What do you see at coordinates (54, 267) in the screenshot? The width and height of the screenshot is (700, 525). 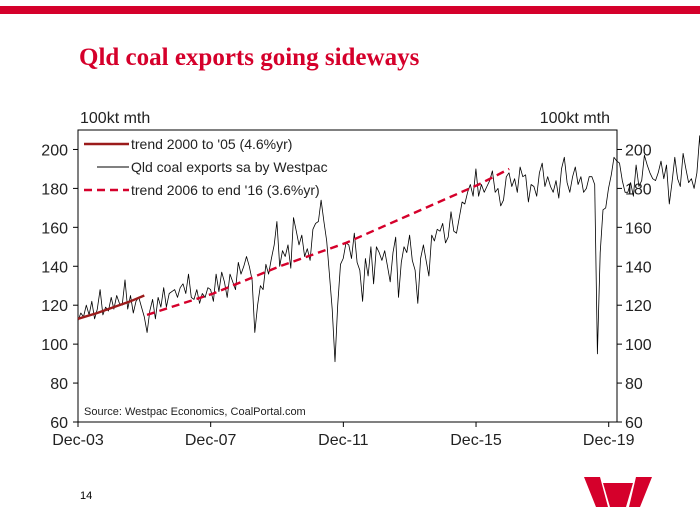 I see `y-tick-label-left: 140` at bounding box center [54, 267].